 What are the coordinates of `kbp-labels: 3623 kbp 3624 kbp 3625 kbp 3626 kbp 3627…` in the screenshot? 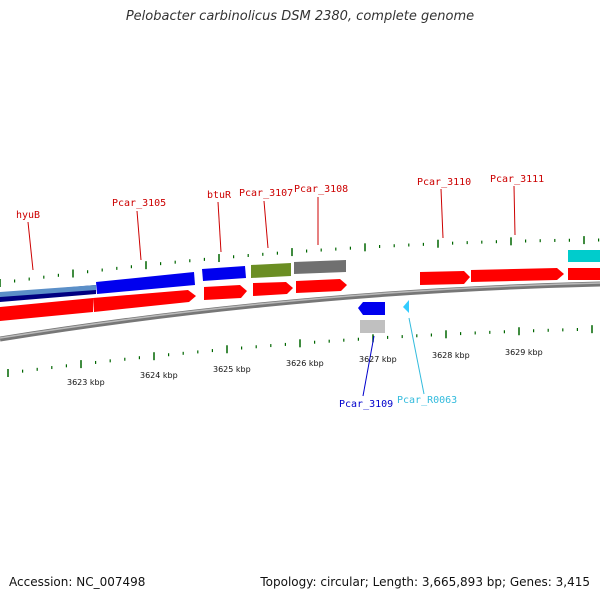 It's located at (305, 367).